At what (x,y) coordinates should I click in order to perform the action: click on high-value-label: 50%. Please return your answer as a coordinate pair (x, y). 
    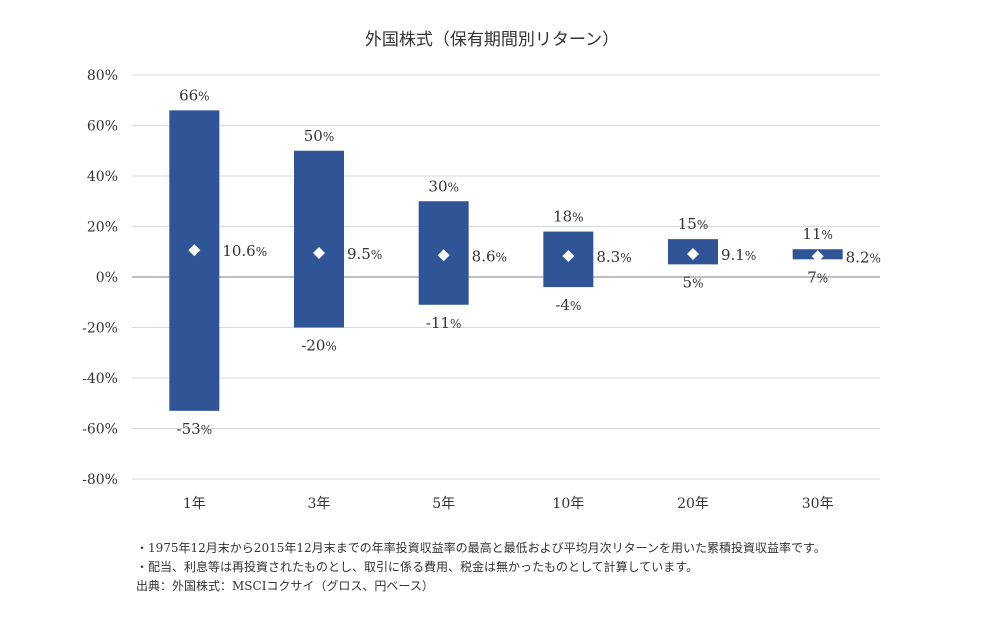
    Looking at the image, I should click on (319, 136).